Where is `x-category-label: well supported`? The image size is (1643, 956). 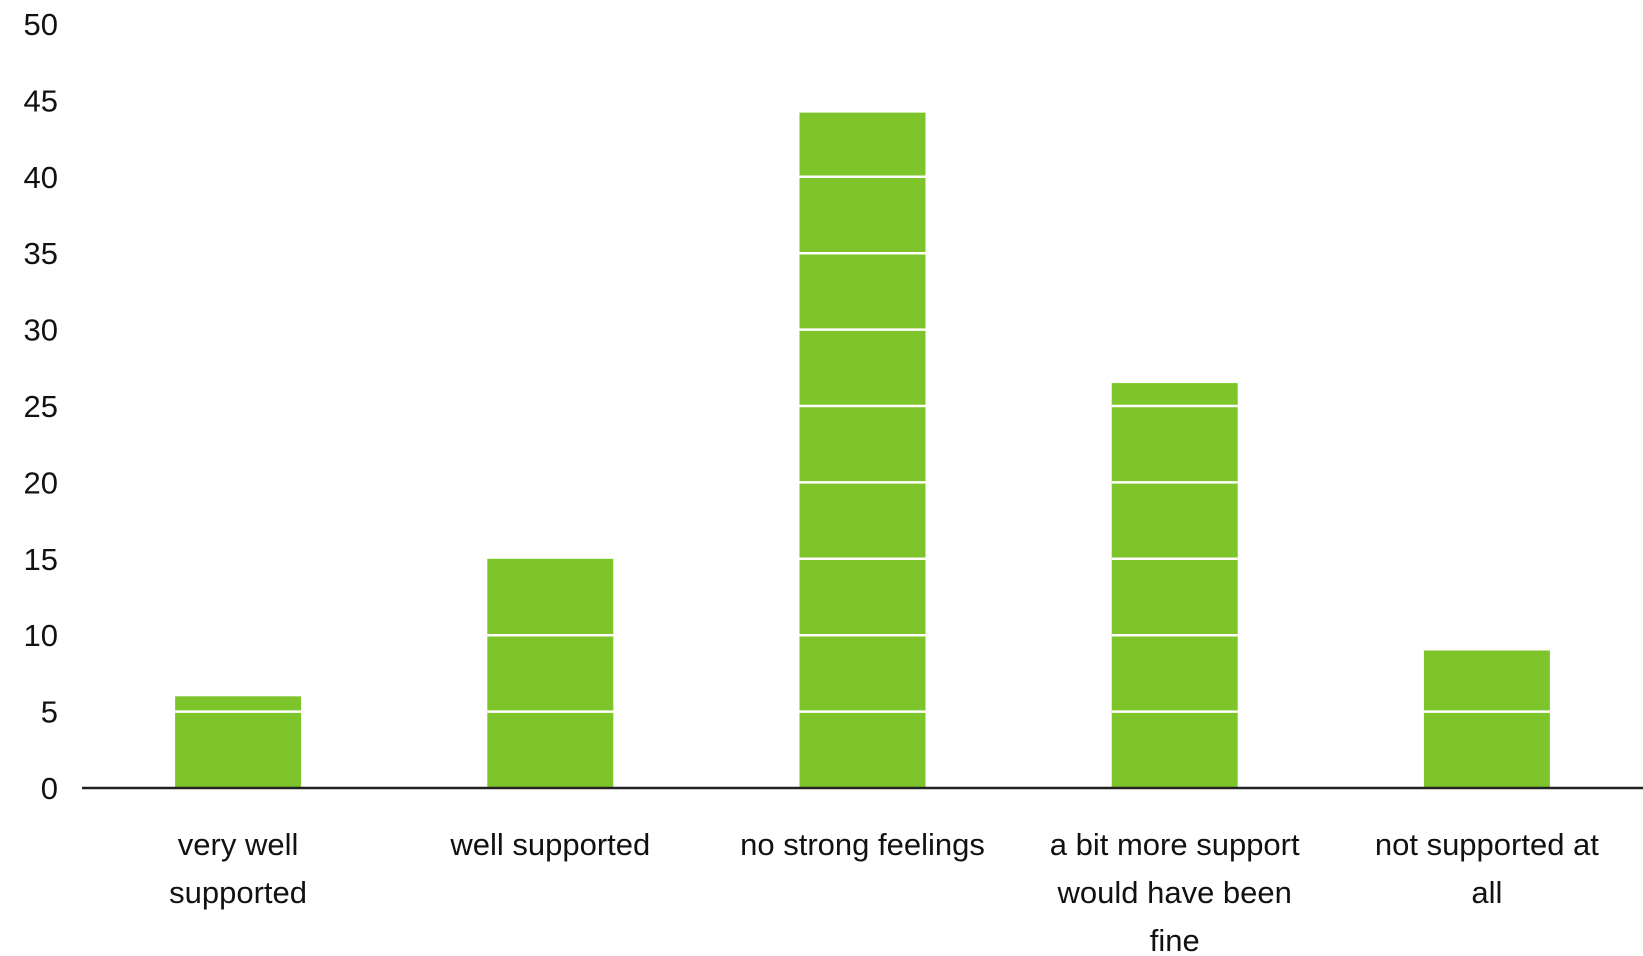
x-category-label: well supported is located at coordinates (549, 844).